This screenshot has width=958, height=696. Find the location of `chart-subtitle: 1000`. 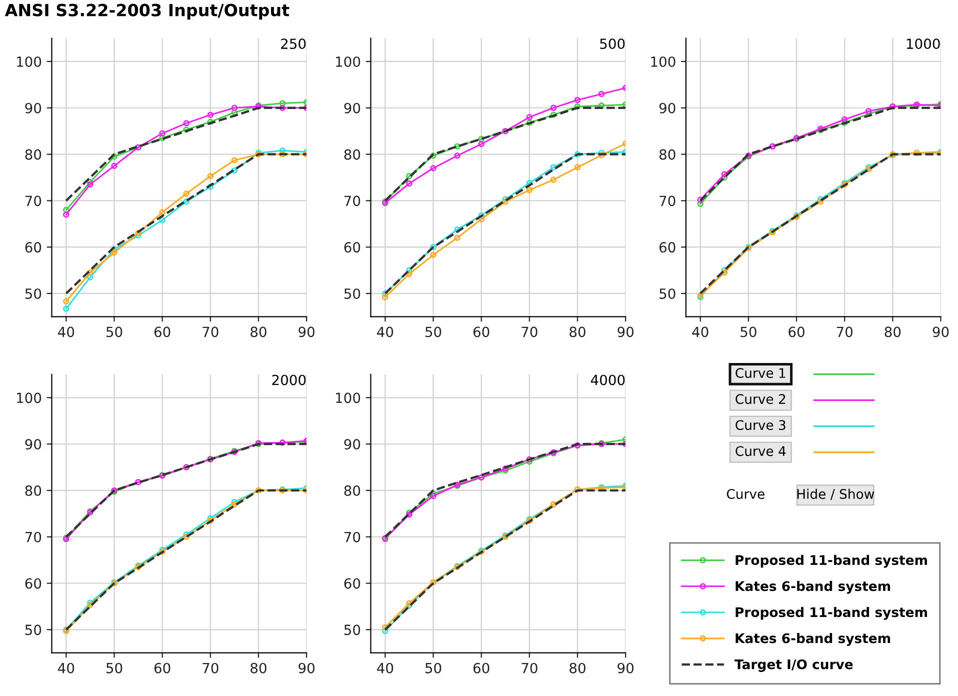

chart-subtitle: 1000 is located at coordinates (923, 44).